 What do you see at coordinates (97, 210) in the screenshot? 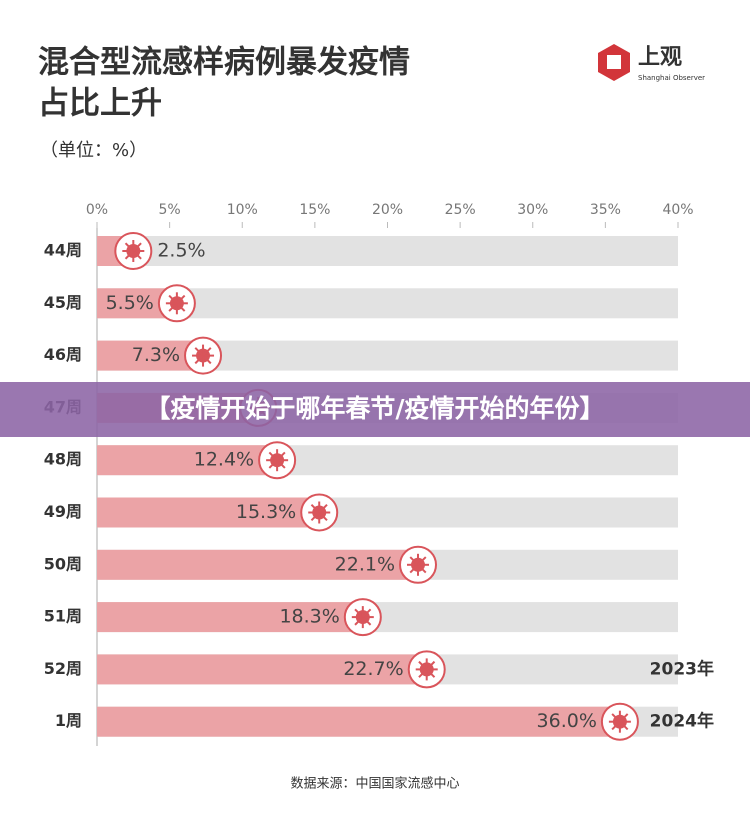
I see `x-tick-label: 0%` at bounding box center [97, 210].